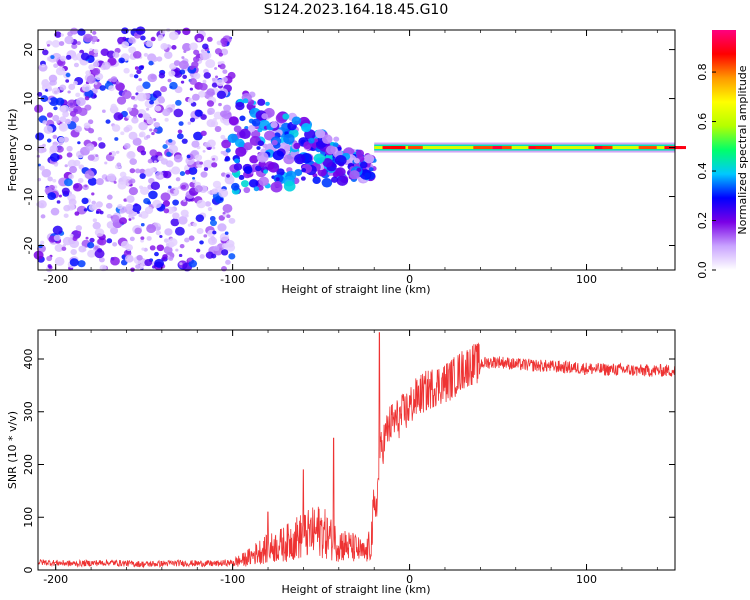  I want to click on snr-y-tick-label: 200, so click(28, 464).